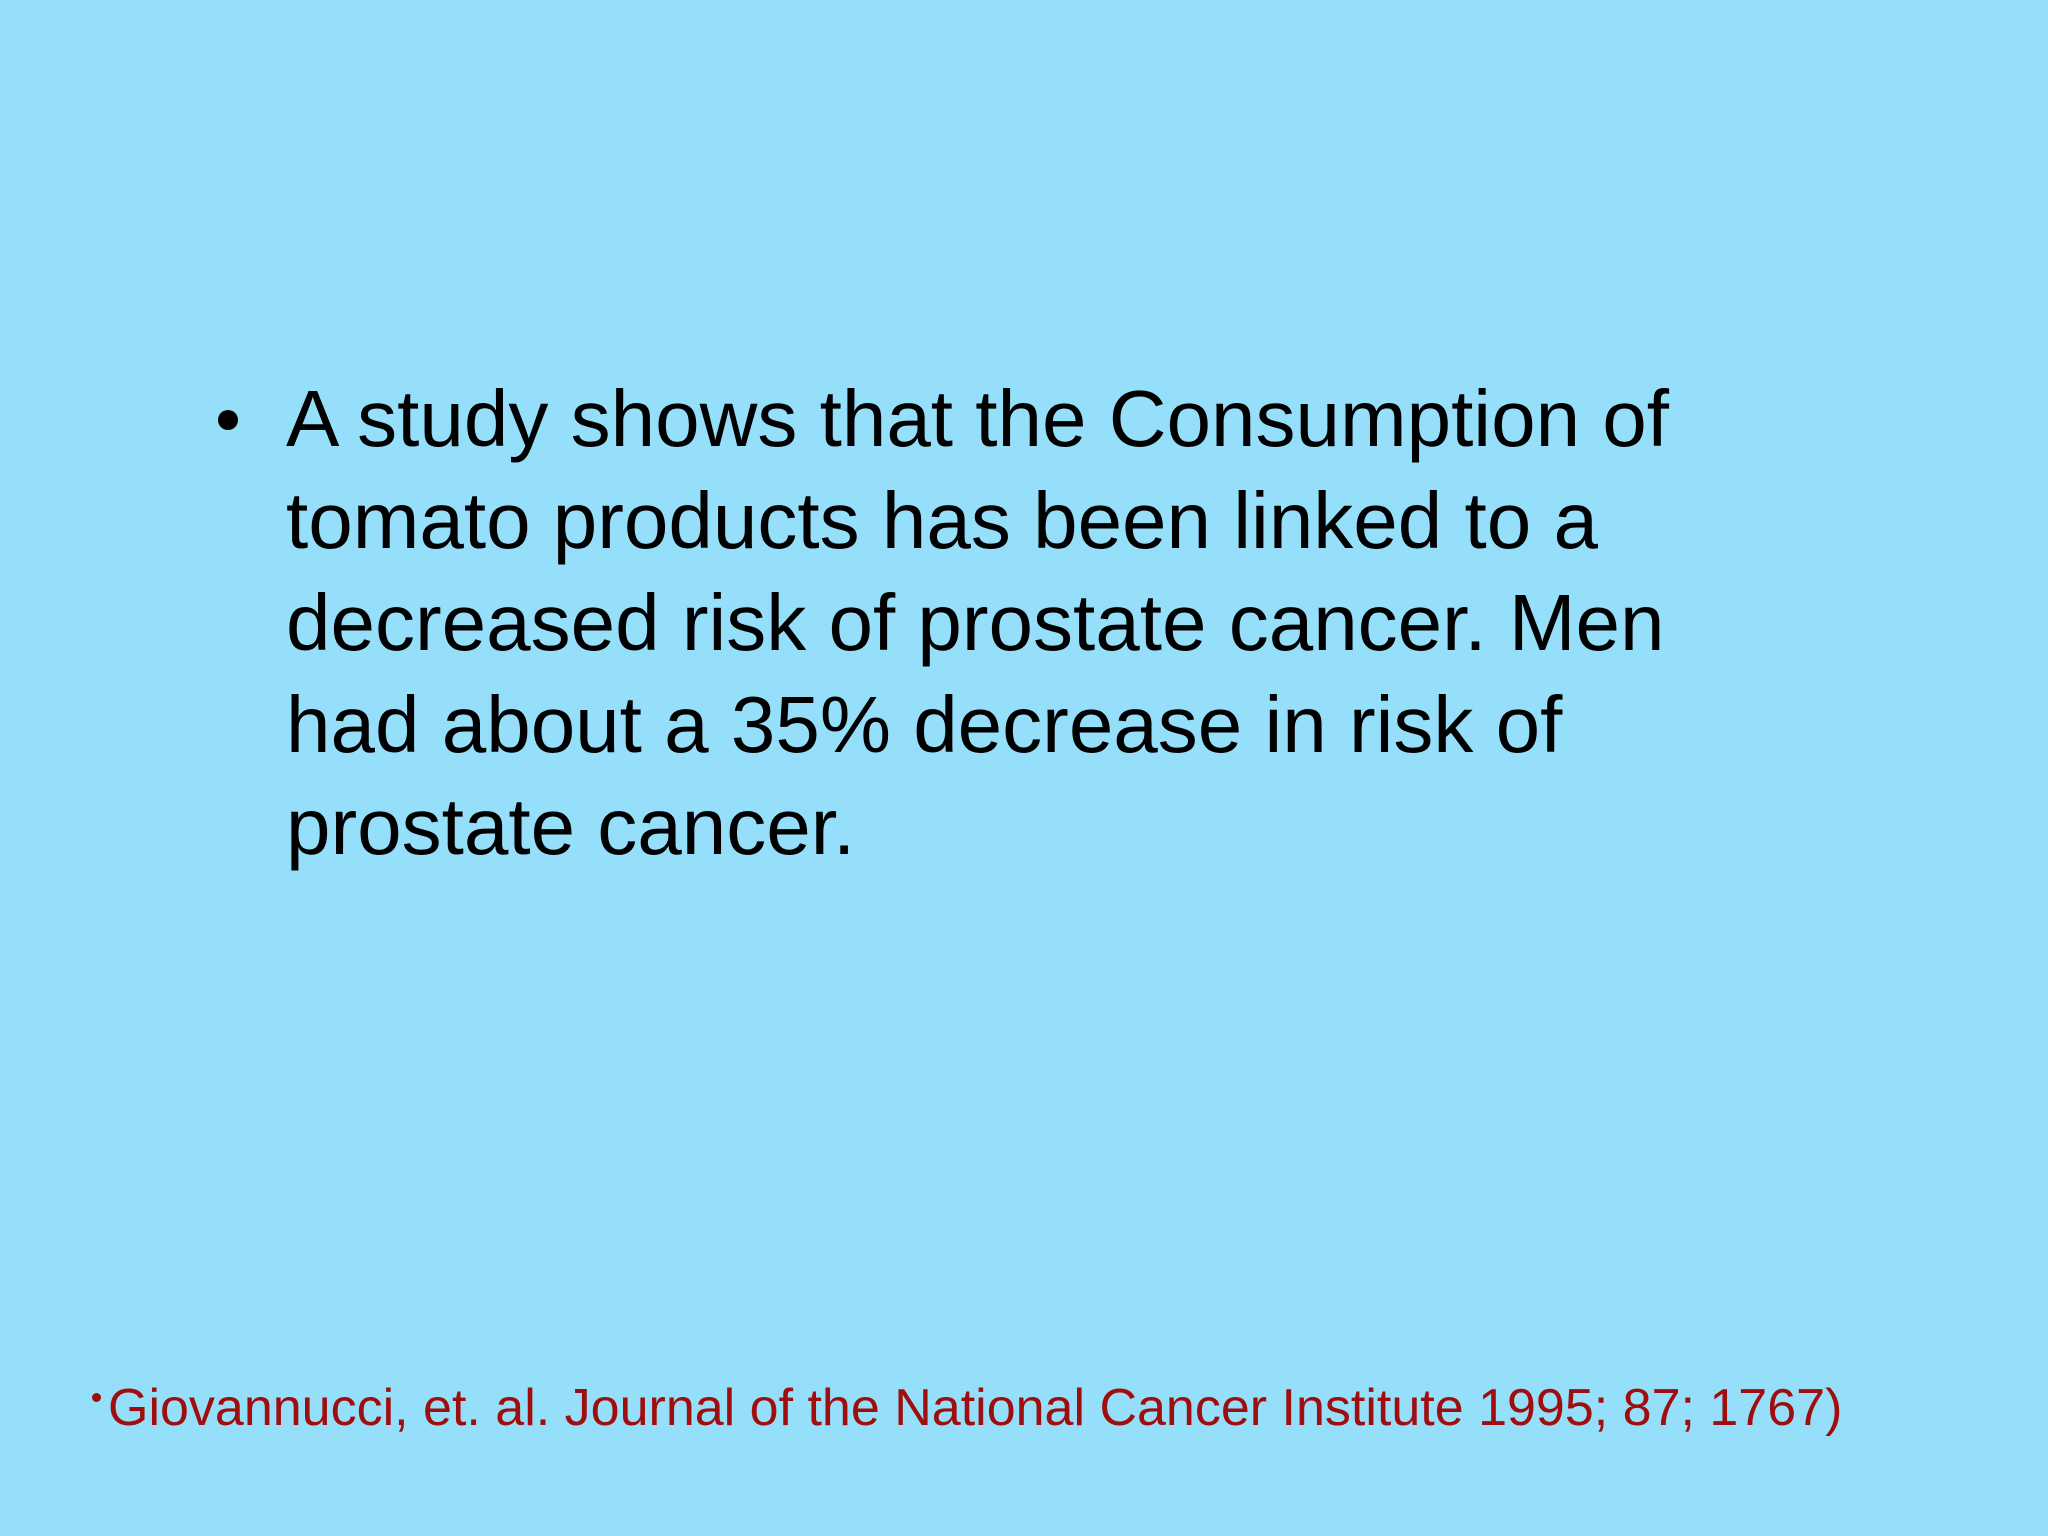 Image resolution: width=2048 pixels, height=1536 pixels. Describe the element at coordinates (96, 1397) in the screenshot. I see `citation-dot` at that location.